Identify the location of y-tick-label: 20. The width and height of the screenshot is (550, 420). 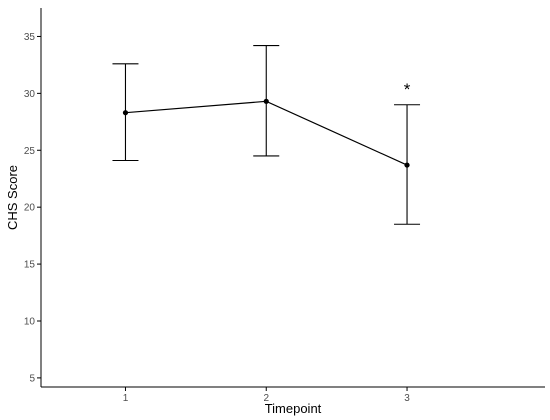
(30, 208).